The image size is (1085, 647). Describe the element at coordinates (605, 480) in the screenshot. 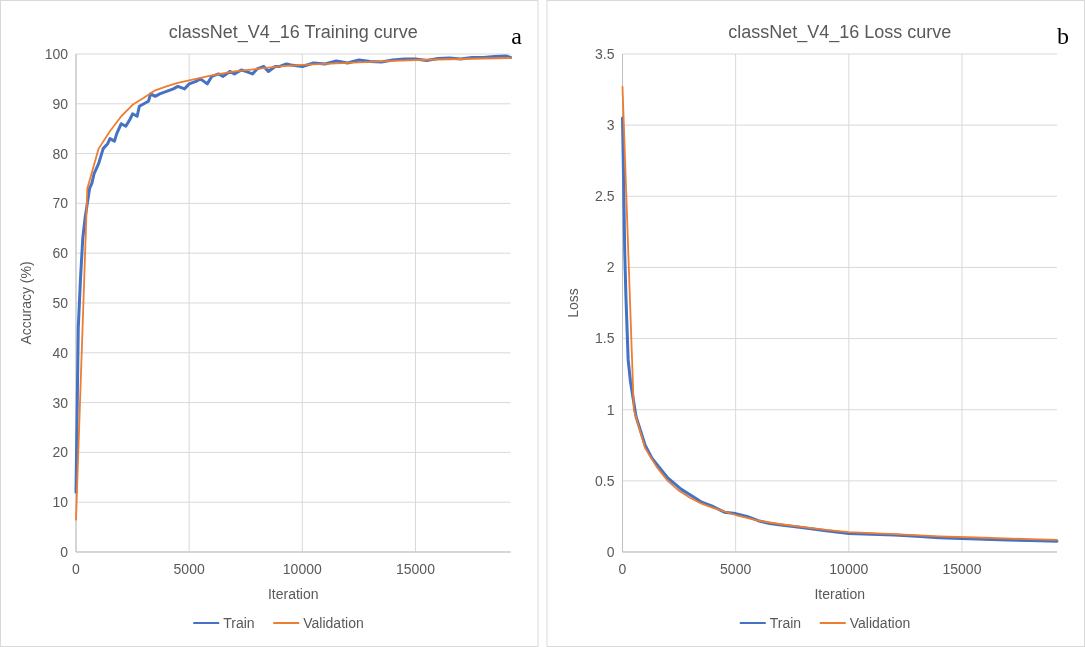

I see `y-tick-label: 0.5` at that location.